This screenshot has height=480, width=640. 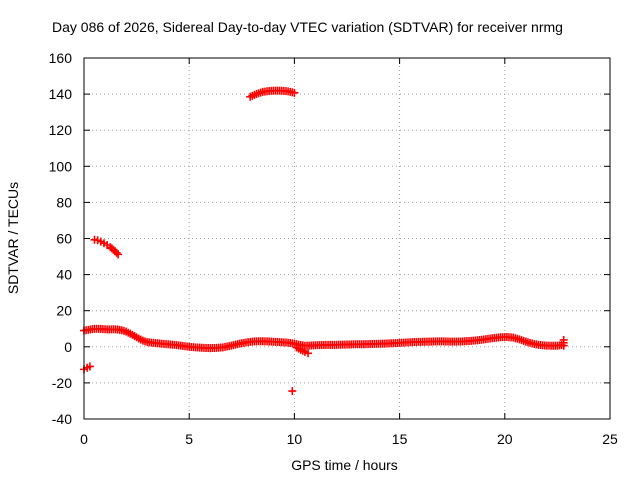 I want to click on y-tick-label: 120, so click(x=61, y=130).